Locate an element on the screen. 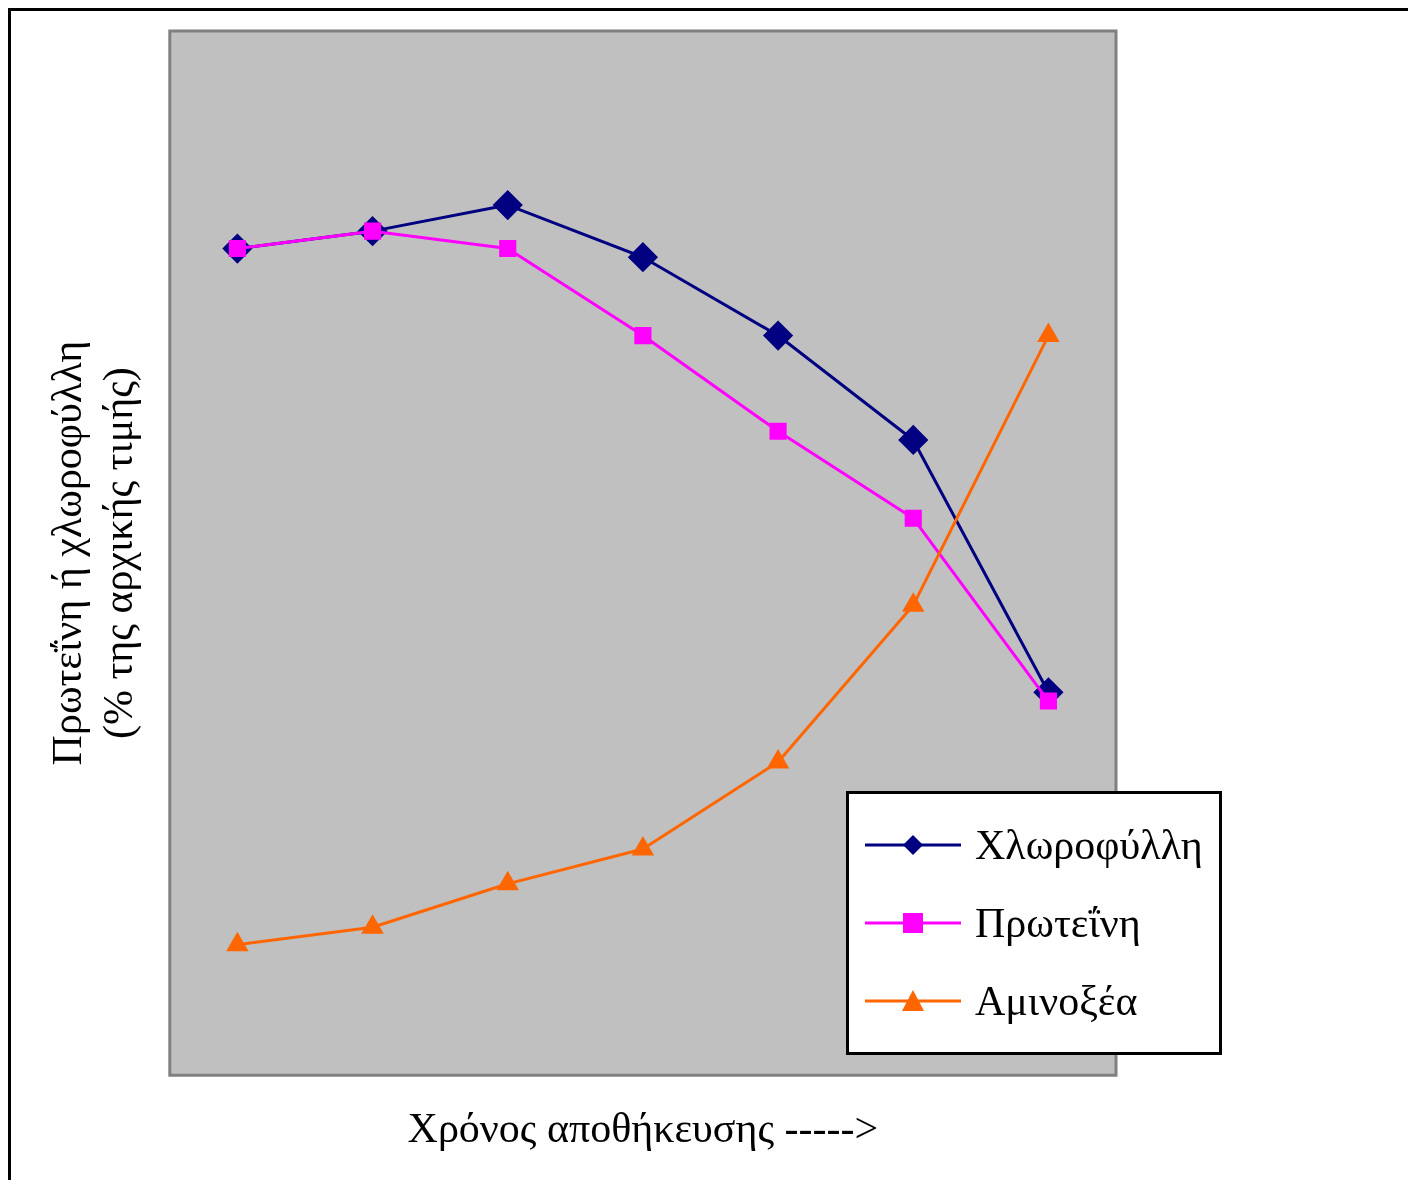  legend-label: Αμινοξέα is located at coordinates (1056, 1001).